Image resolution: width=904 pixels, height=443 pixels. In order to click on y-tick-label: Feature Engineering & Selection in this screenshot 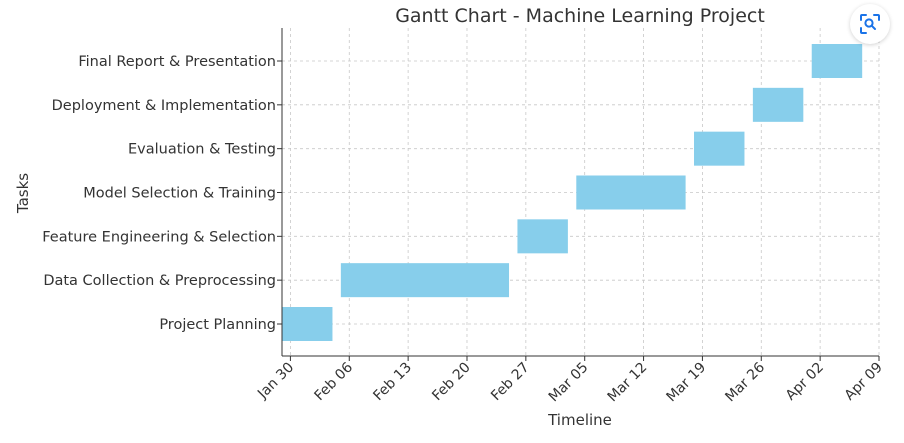, I will do `click(159, 237)`.